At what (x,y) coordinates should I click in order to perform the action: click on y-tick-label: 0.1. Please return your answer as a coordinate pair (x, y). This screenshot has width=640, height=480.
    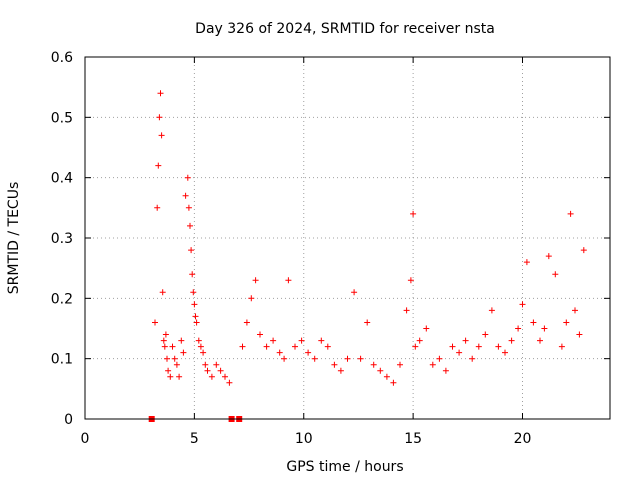
    Looking at the image, I should click on (62, 360).